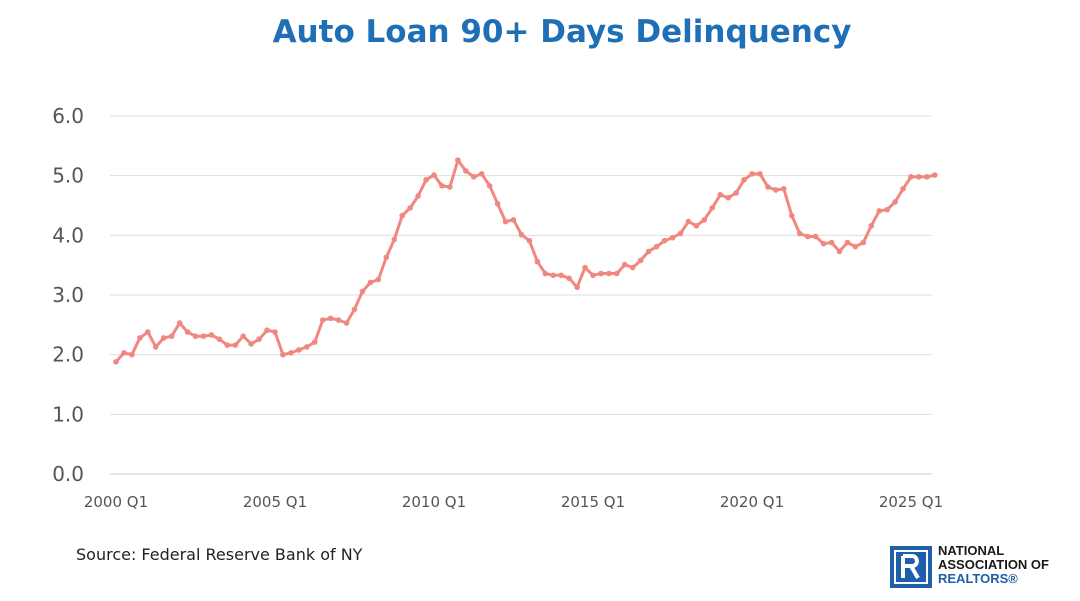 Image resolution: width=1080 pixels, height=601 pixels. I want to click on logo-line-2: ASSOCIATION OF, so click(993, 564).